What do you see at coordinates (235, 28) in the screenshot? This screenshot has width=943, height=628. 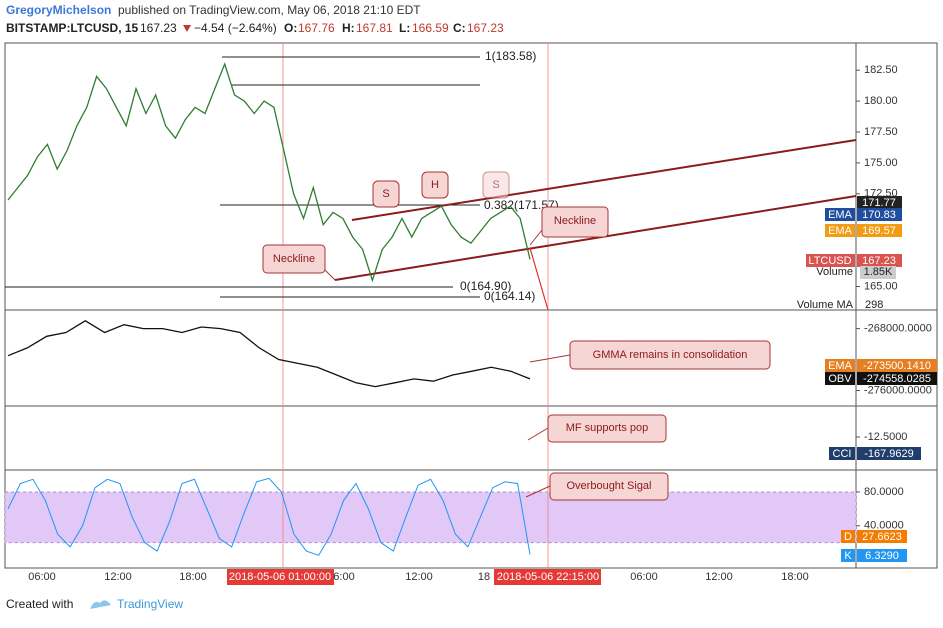 I see `change: −4.54 (−2.64%)` at bounding box center [235, 28].